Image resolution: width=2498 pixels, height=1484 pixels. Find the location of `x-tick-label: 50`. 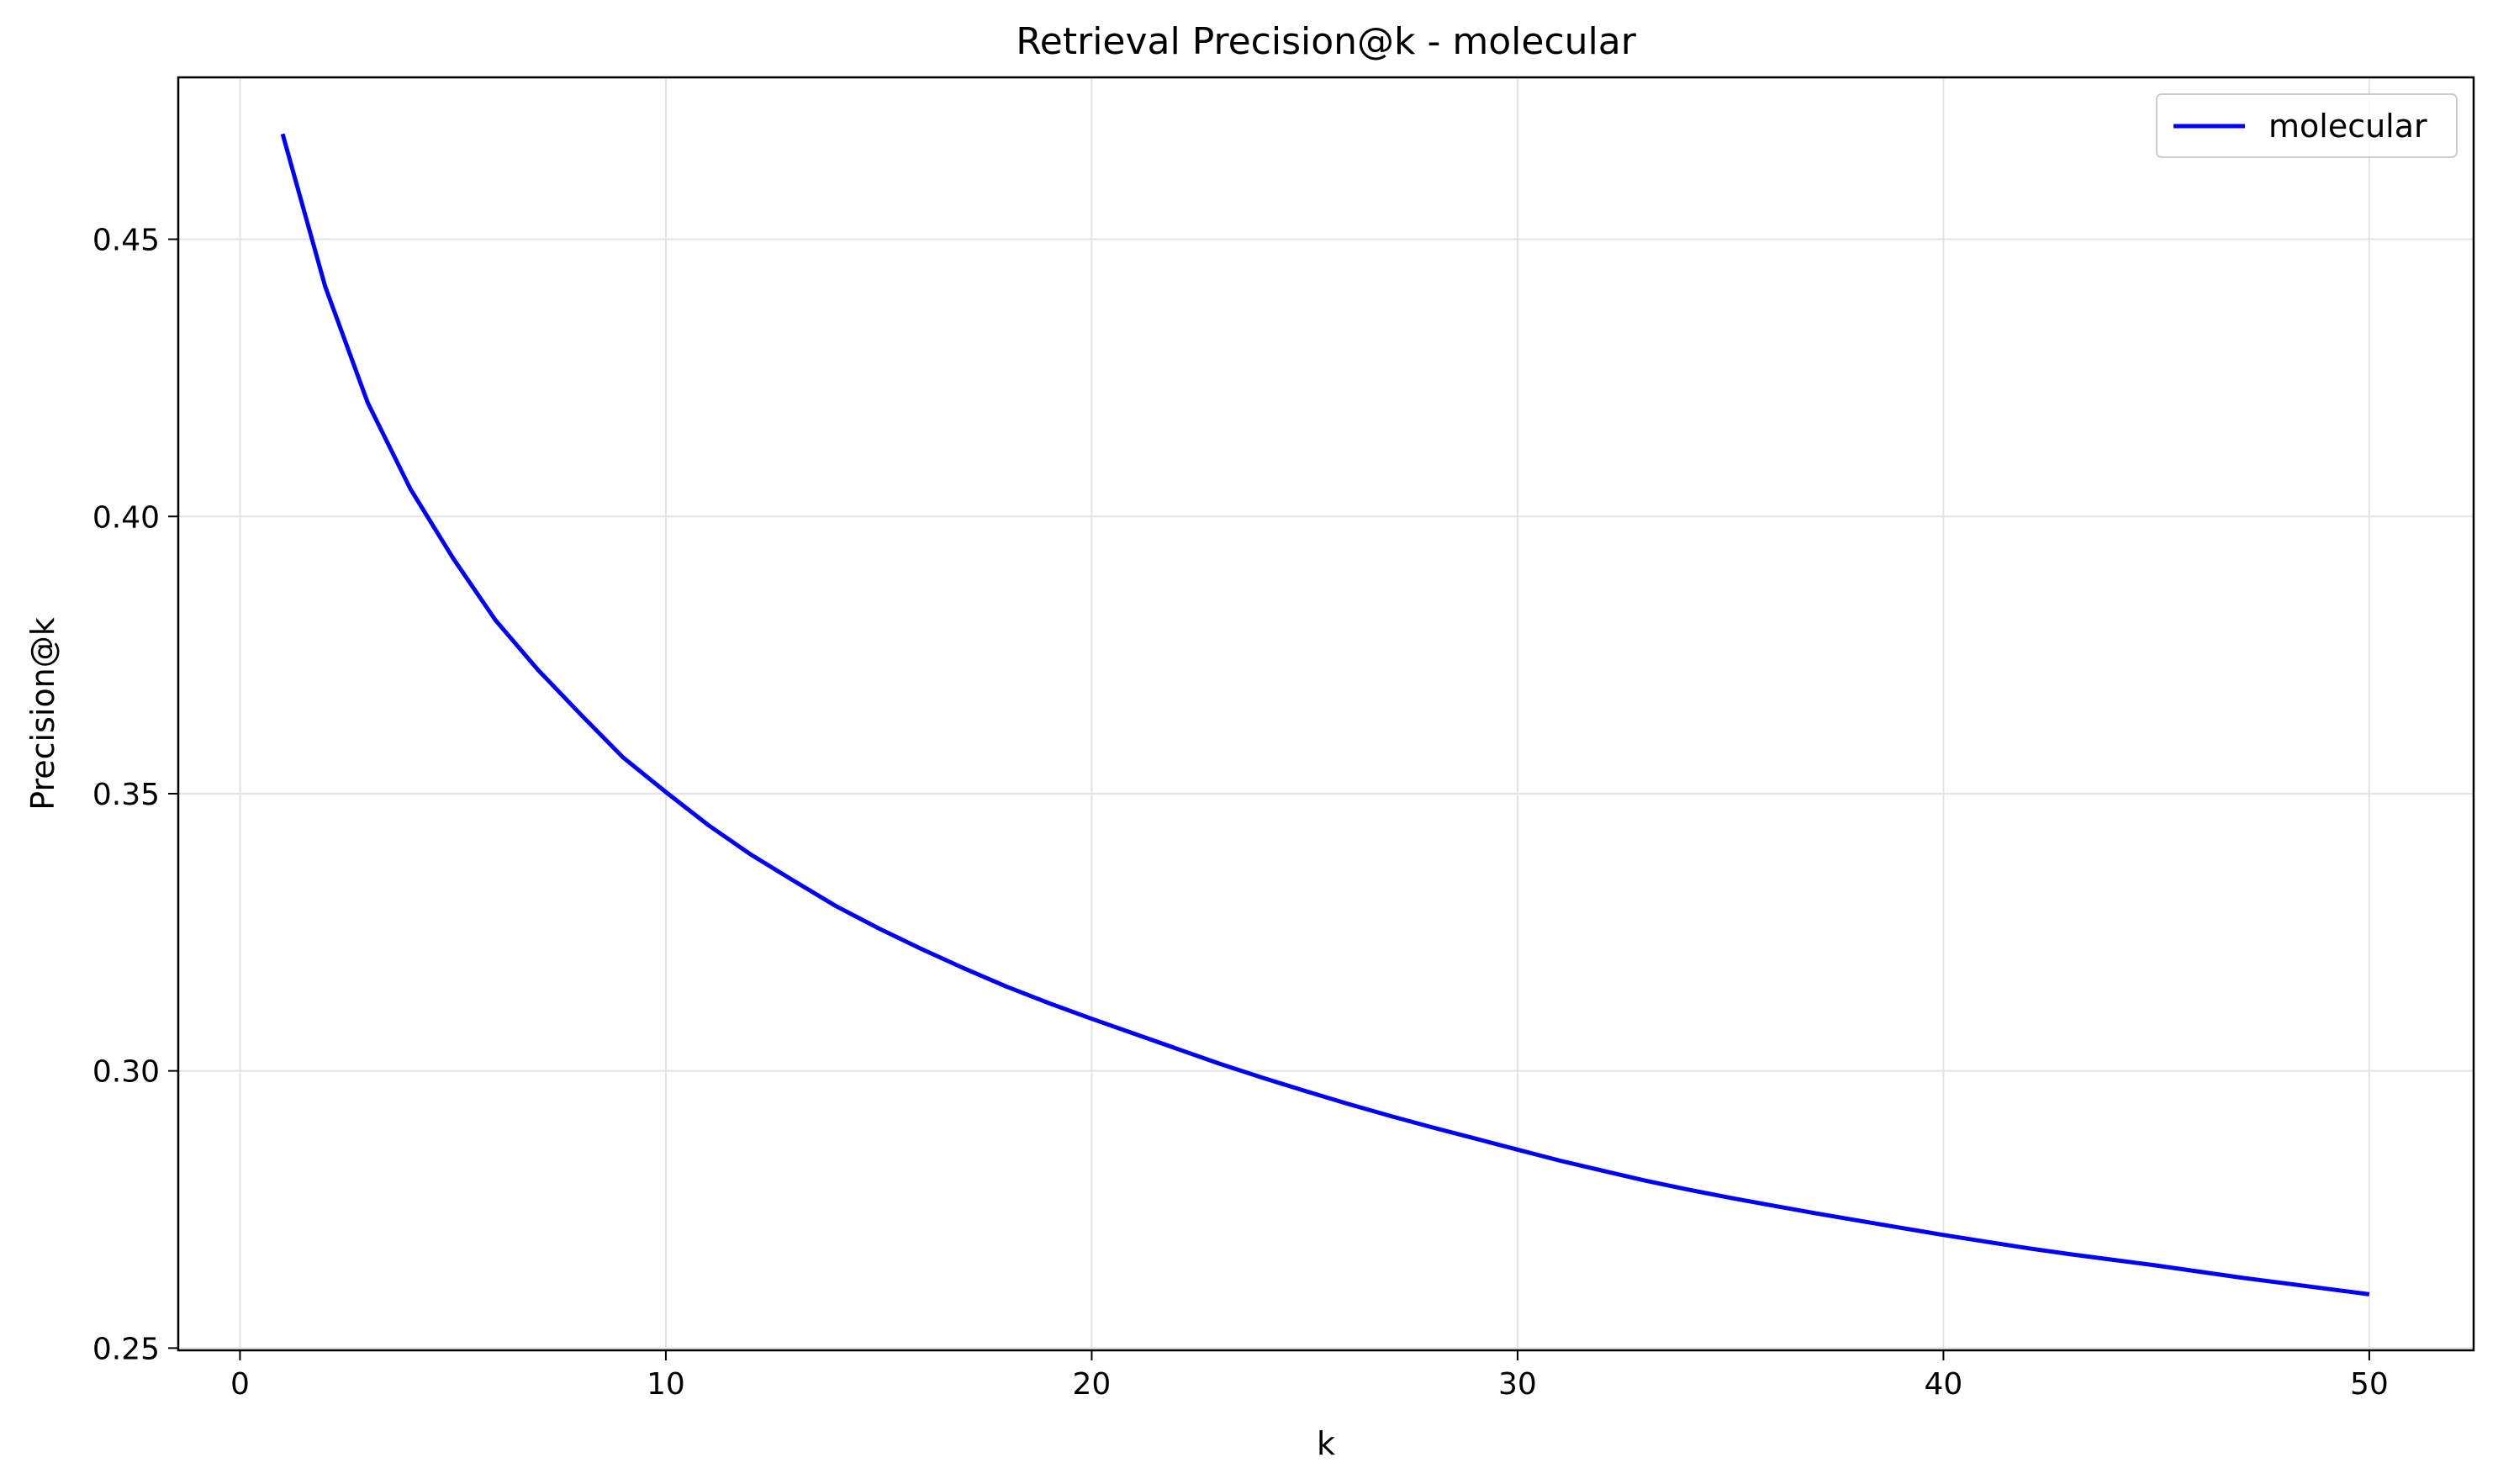

x-tick-label: 50 is located at coordinates (2369, 1384).